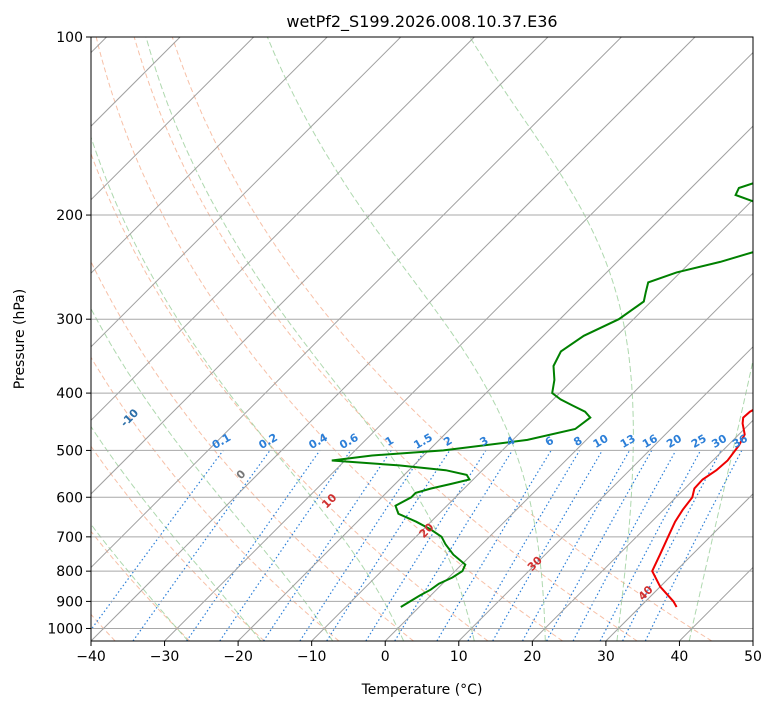 This screenshot has width=775, height=708. Describe the element at coordinates (65, 629) in the screenshot. I see `y-tick-label: 1000` at that location.